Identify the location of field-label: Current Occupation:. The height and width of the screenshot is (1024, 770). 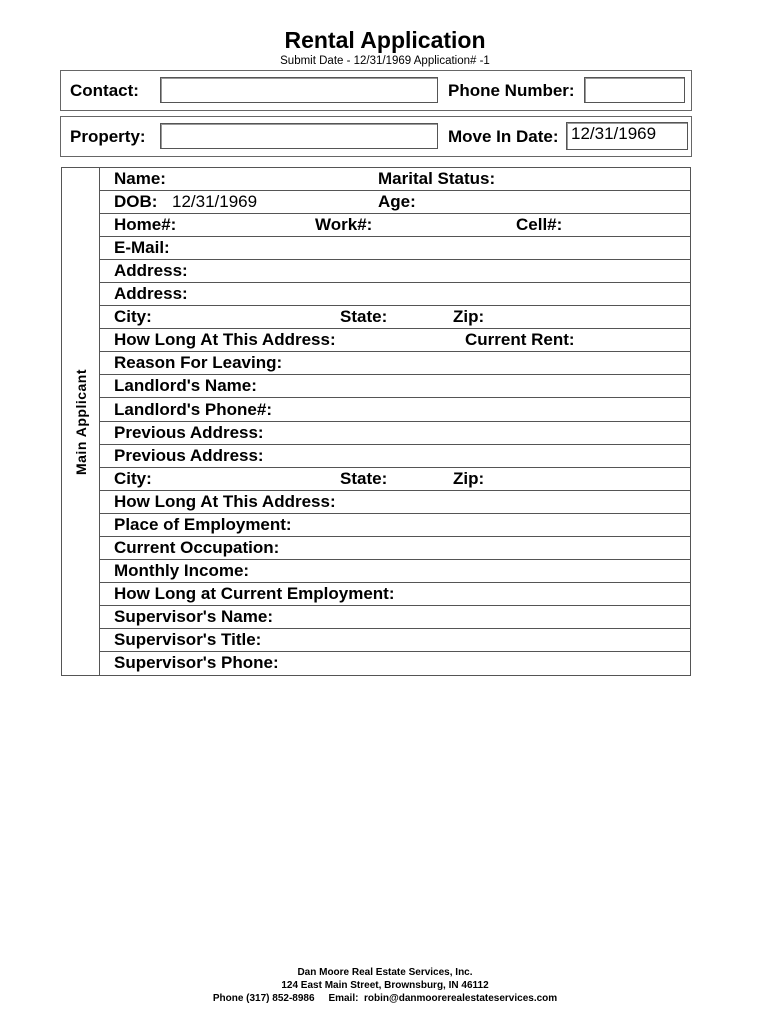
(197, 547).